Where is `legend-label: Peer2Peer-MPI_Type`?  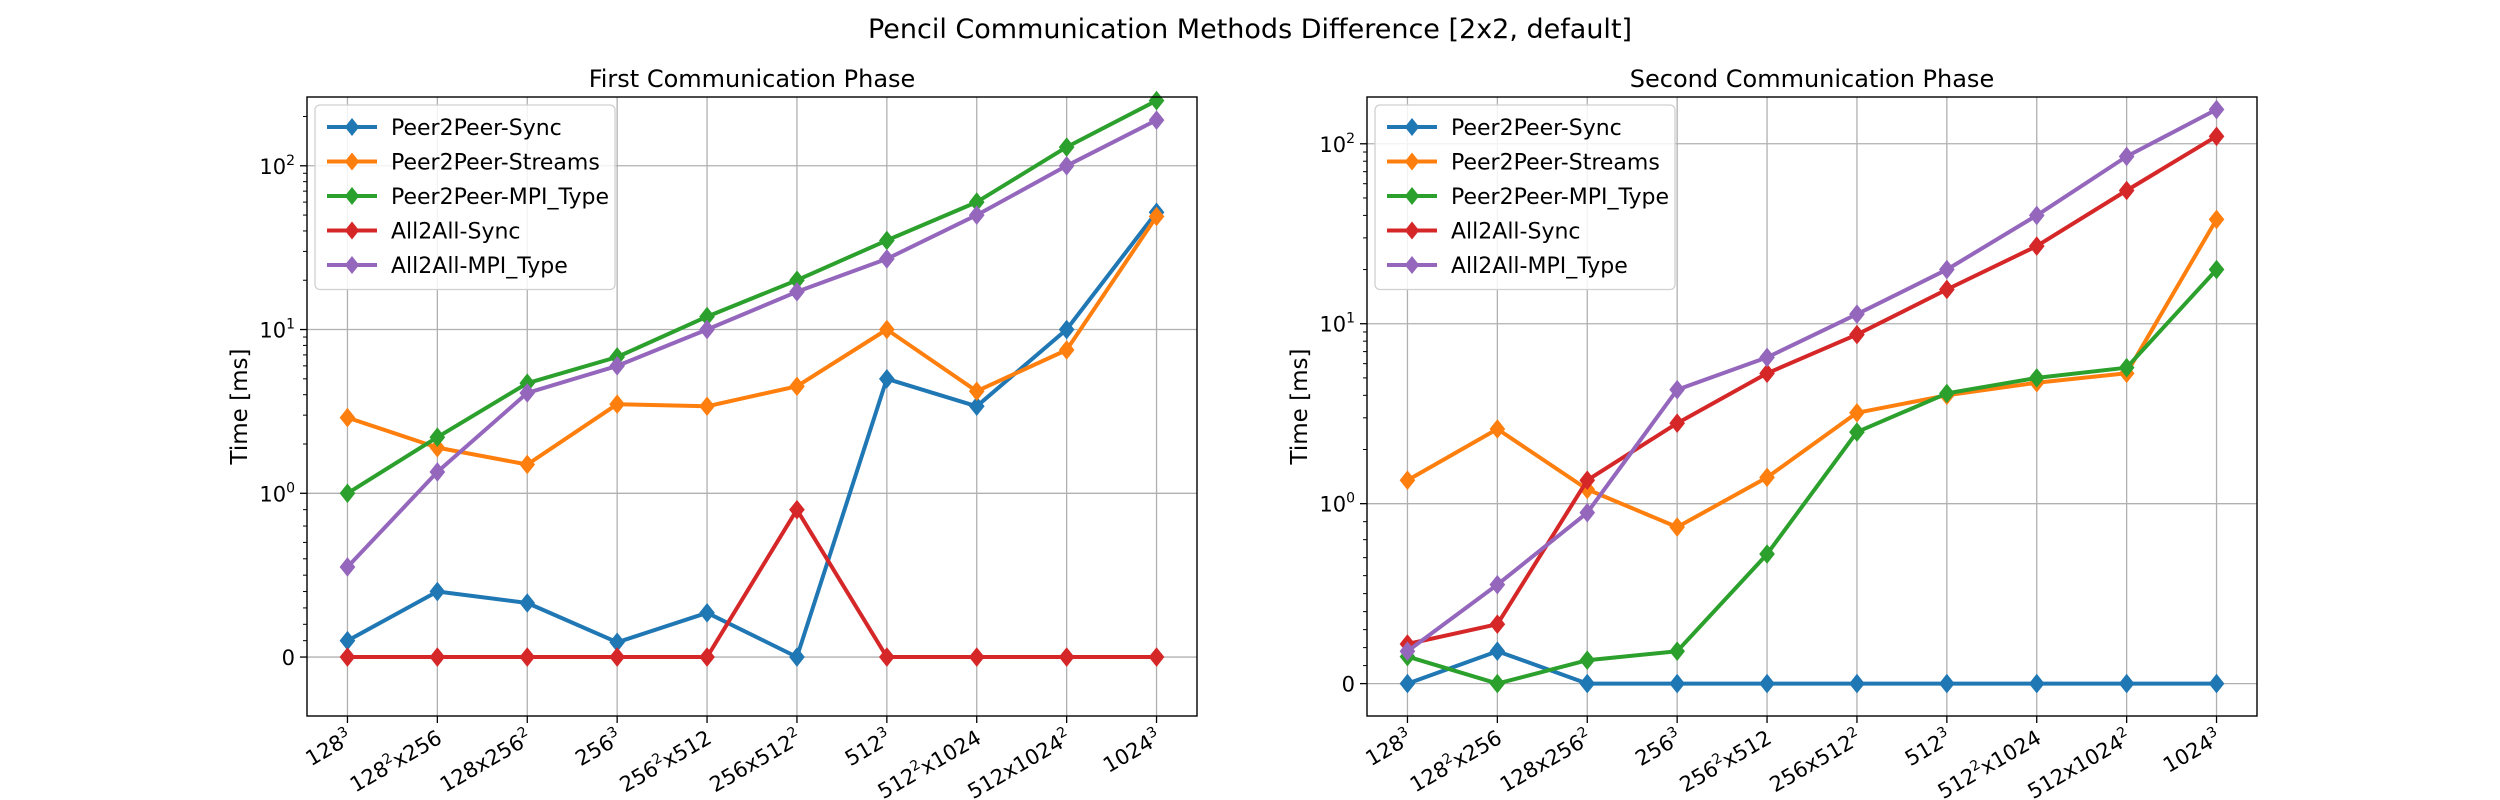 legend-label: Peer2Peer-MPI_Type is located at coordinates (500, 197).